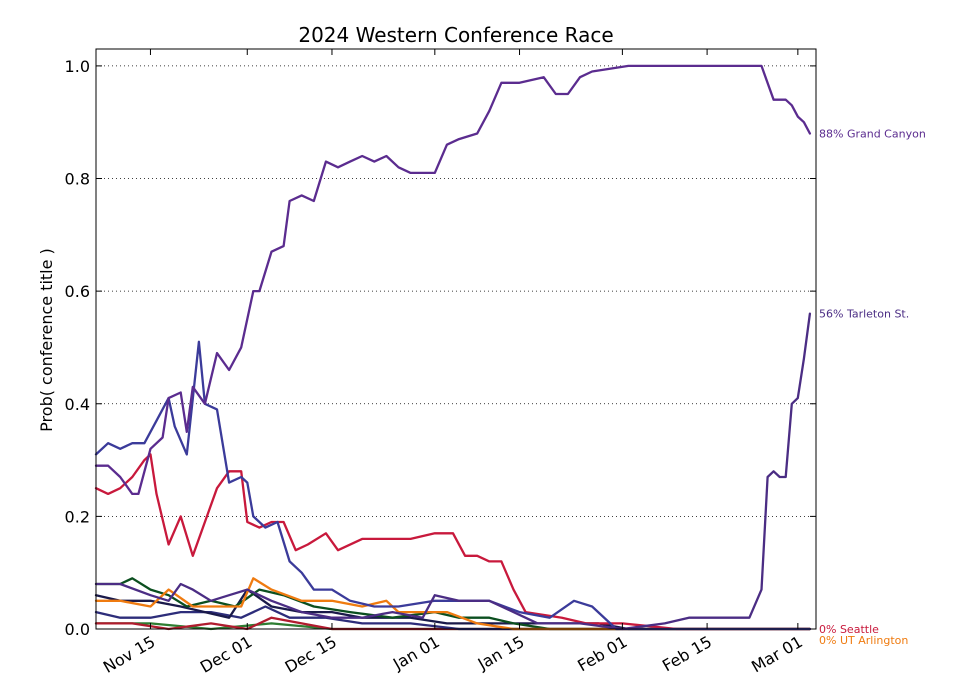  I want to click on x-tick-label: Nov 15, so click(129, 654).